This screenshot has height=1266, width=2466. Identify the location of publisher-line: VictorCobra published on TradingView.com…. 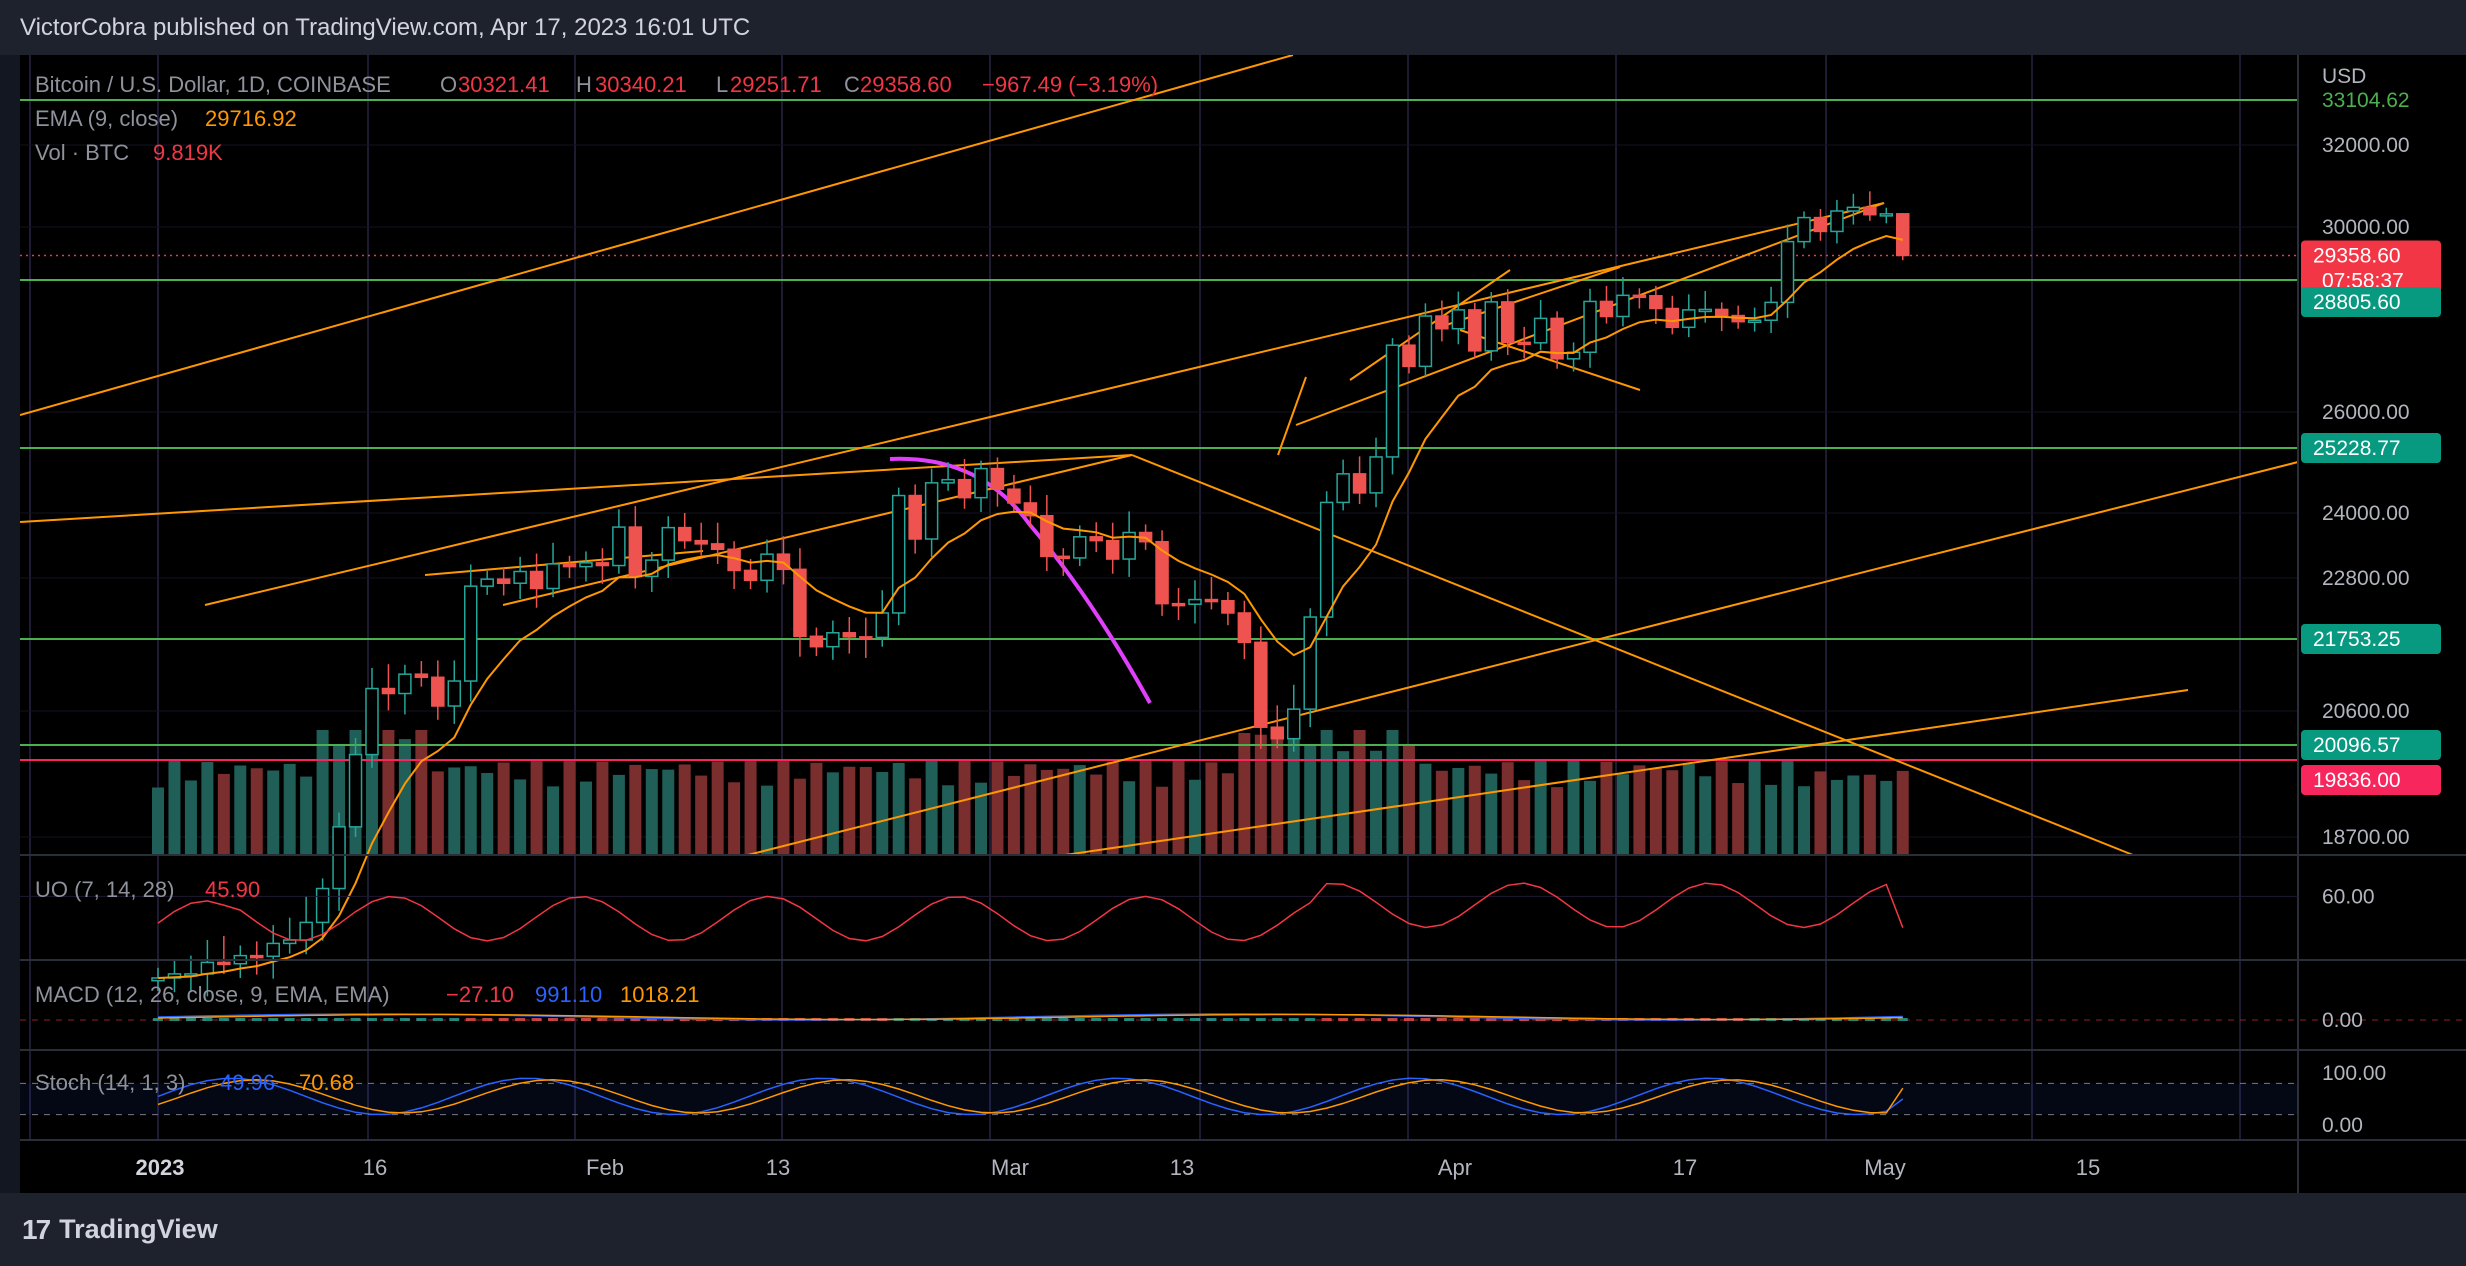
(385, 27).